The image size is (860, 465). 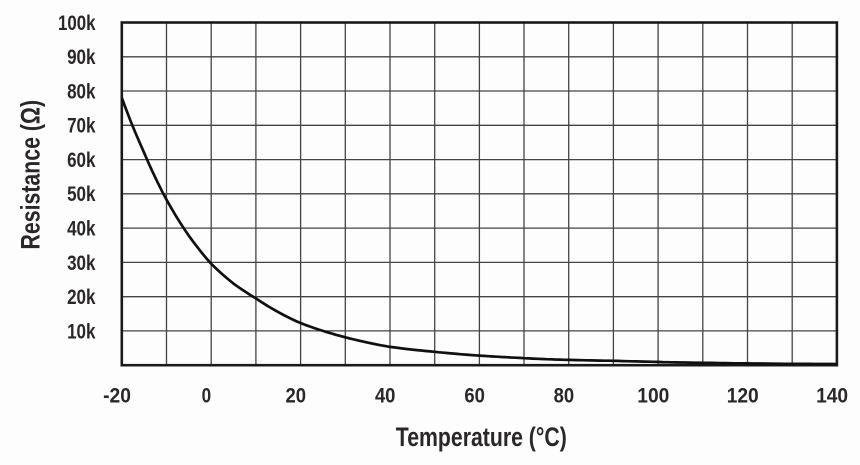 What do you see at coordinates (81, 91) in the screenshot?
I see `svg-text: 80k` at bounding box center [81, 91].